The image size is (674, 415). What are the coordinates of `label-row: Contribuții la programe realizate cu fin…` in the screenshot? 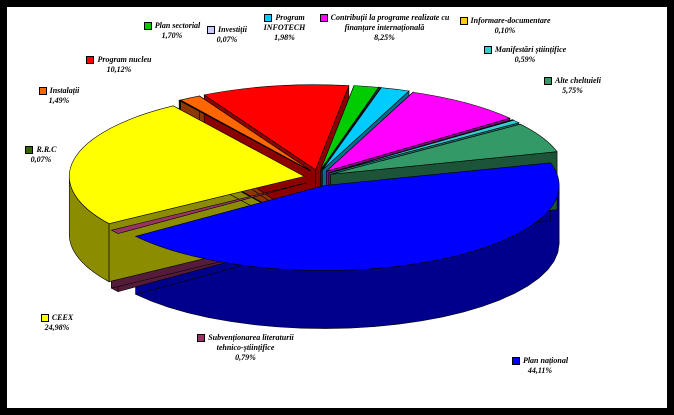 It's located at (384, 23).